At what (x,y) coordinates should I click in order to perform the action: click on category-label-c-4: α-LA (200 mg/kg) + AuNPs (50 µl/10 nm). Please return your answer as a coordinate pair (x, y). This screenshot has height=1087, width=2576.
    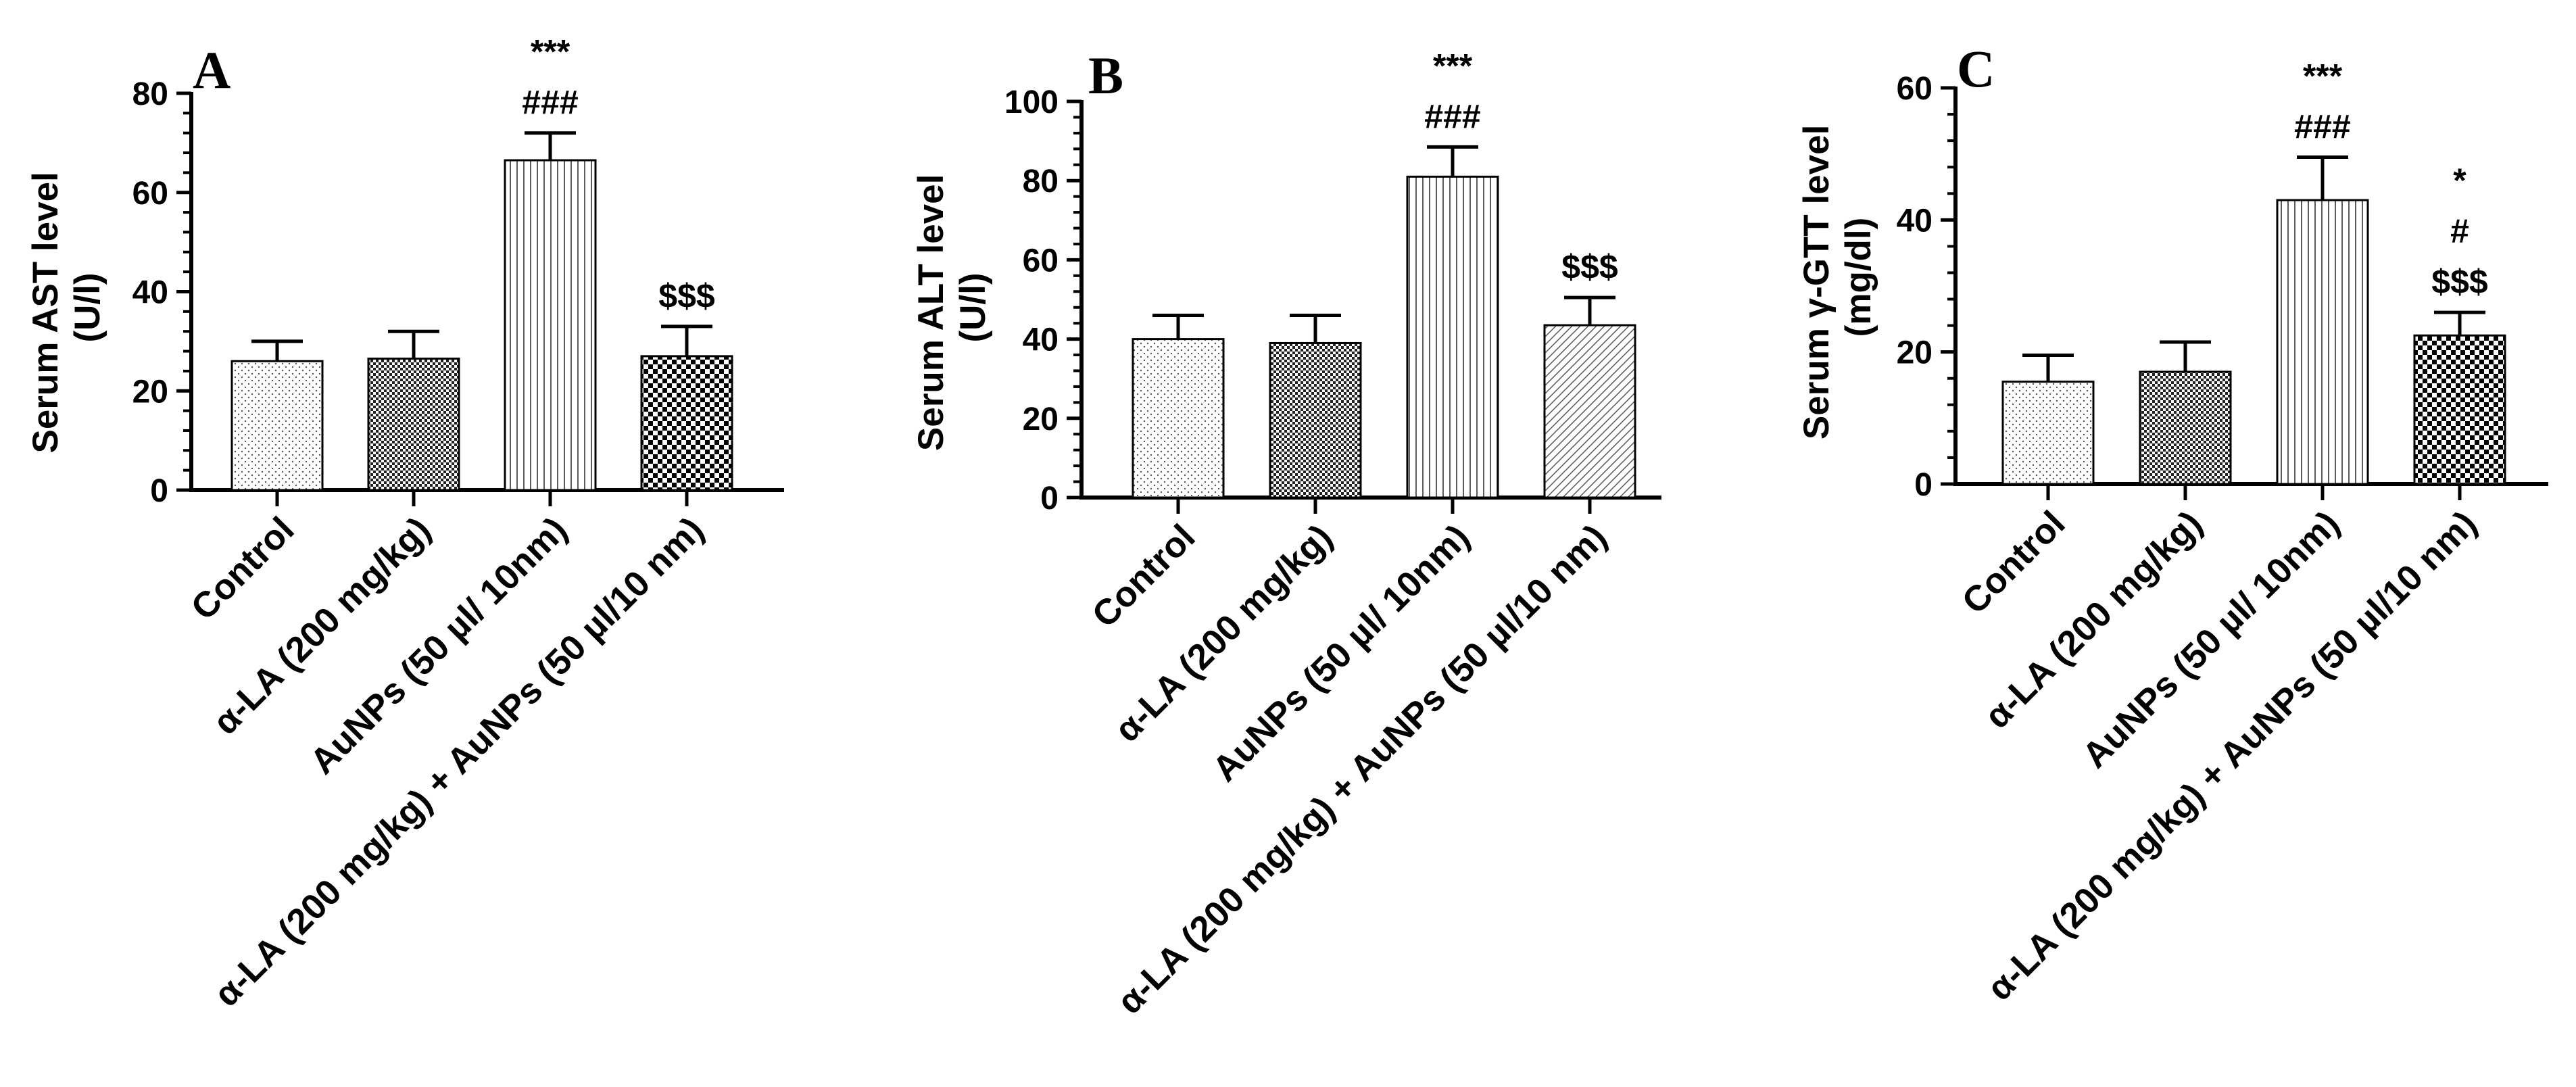
    Looking at the image, I should click on (2232, 756).